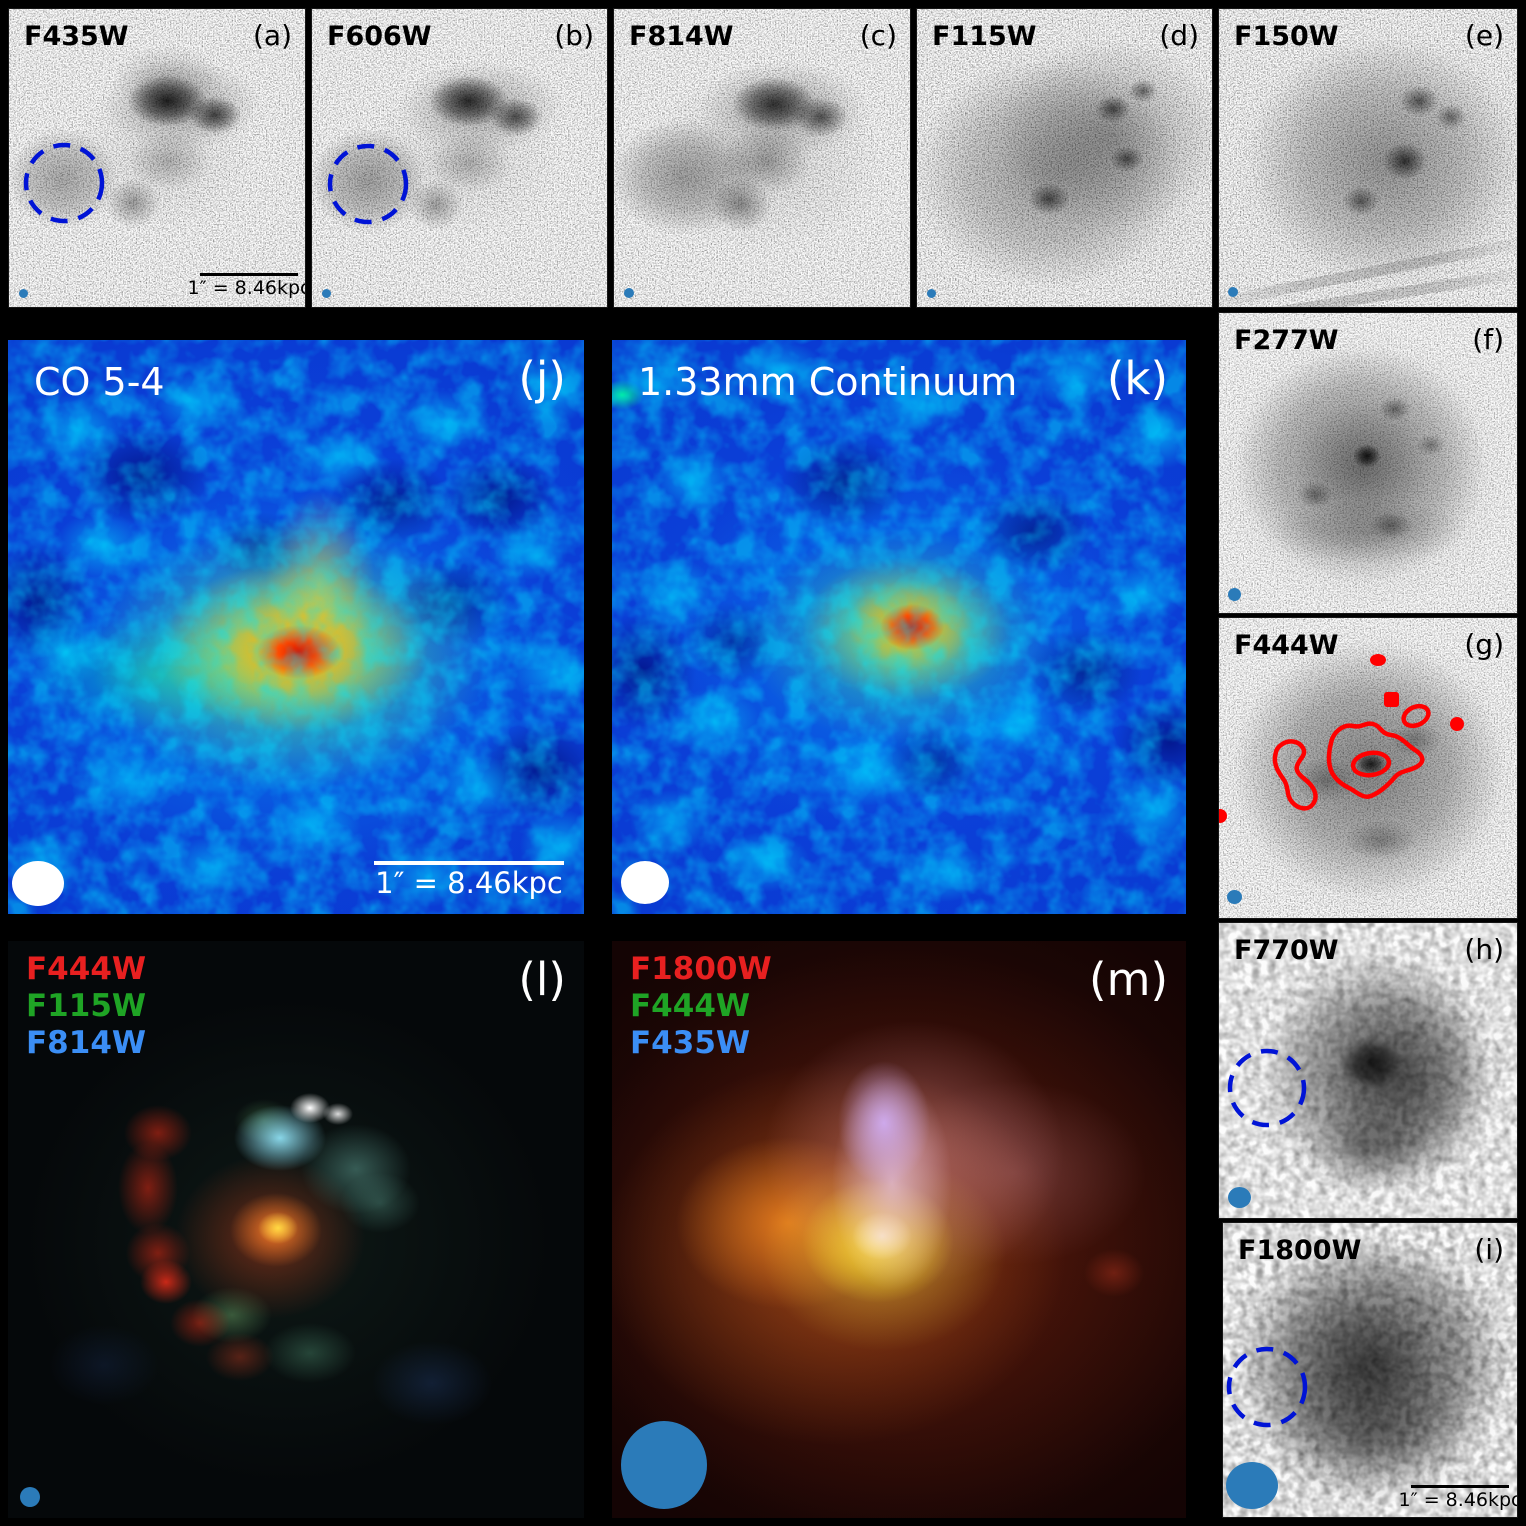 The image size is (1526, 1526). I want to click on panel-f115w: F115W (d), so click(1064, 158).